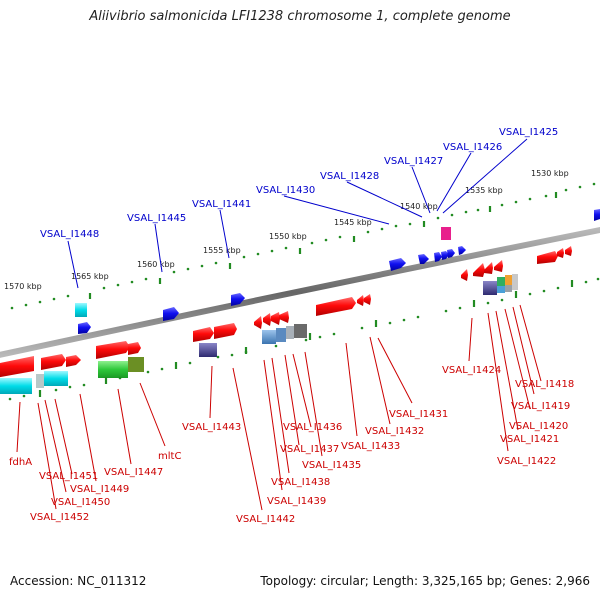  Describe the element at coordinates (472, 147) in the screenshot. I see `gene-label-VSAL_I1426: VSAL_I1426` at that location.